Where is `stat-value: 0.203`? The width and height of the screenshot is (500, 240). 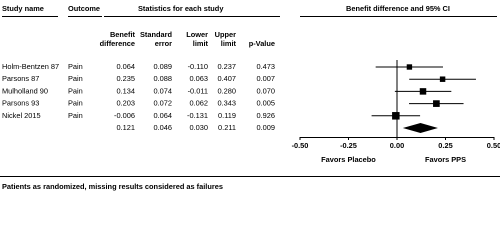 stat-value: 0.203 is located at coordinates (126, 103).